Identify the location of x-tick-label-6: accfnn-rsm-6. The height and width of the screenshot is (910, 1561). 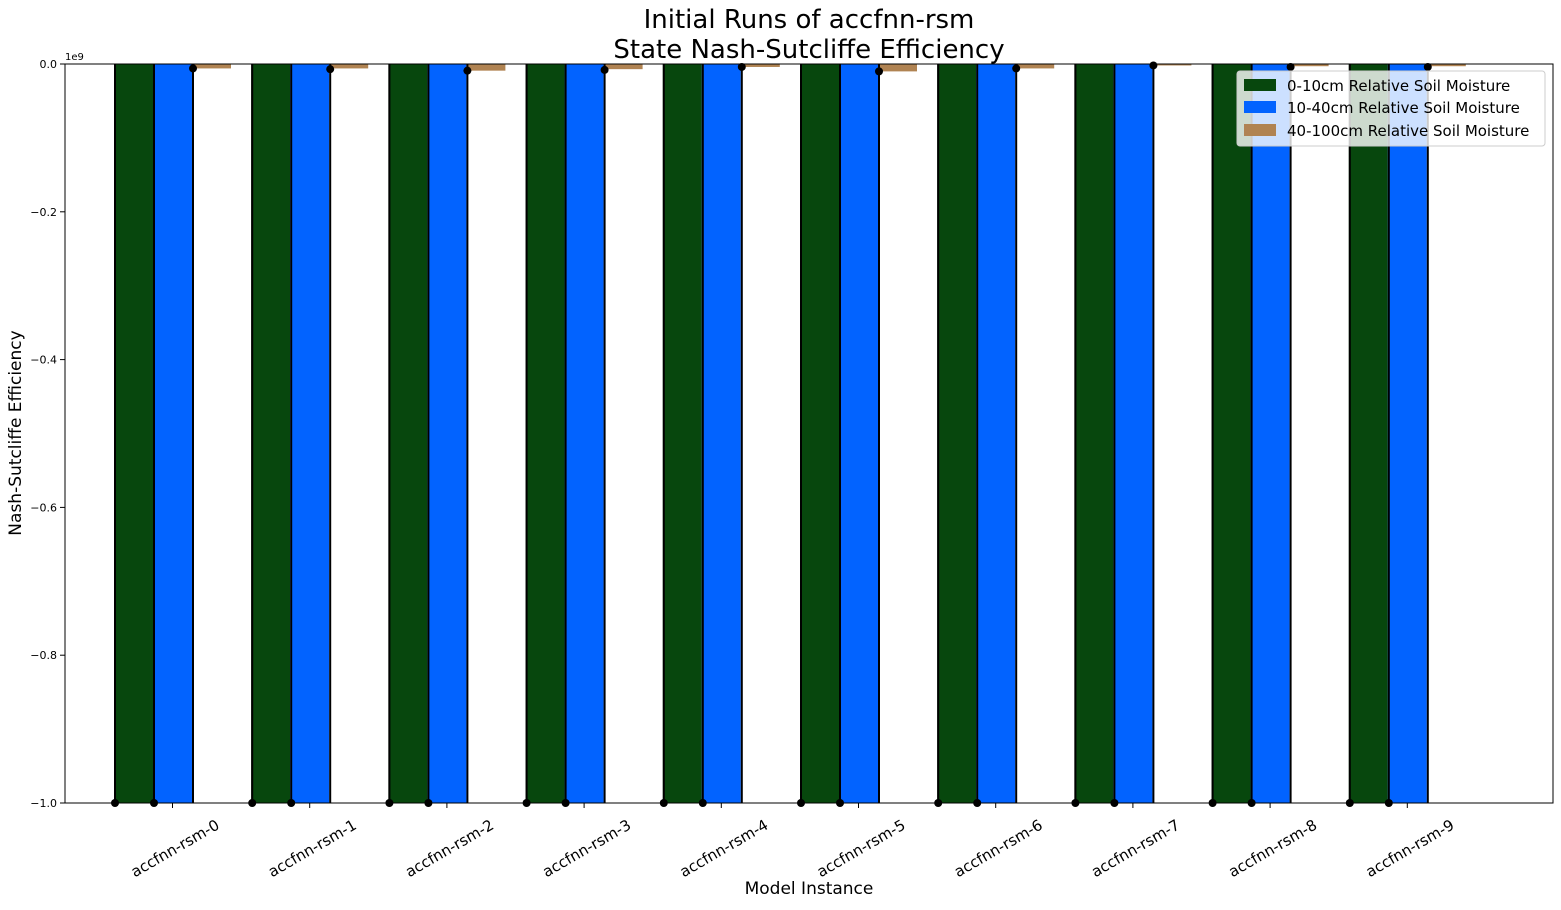
(998, 848).